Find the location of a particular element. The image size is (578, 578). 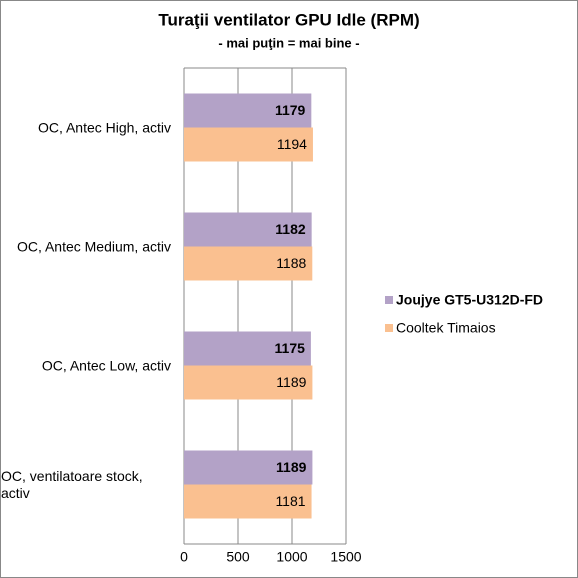

y-tick-text: OC, Antec Low, activ is located at coordinates (106, 365).